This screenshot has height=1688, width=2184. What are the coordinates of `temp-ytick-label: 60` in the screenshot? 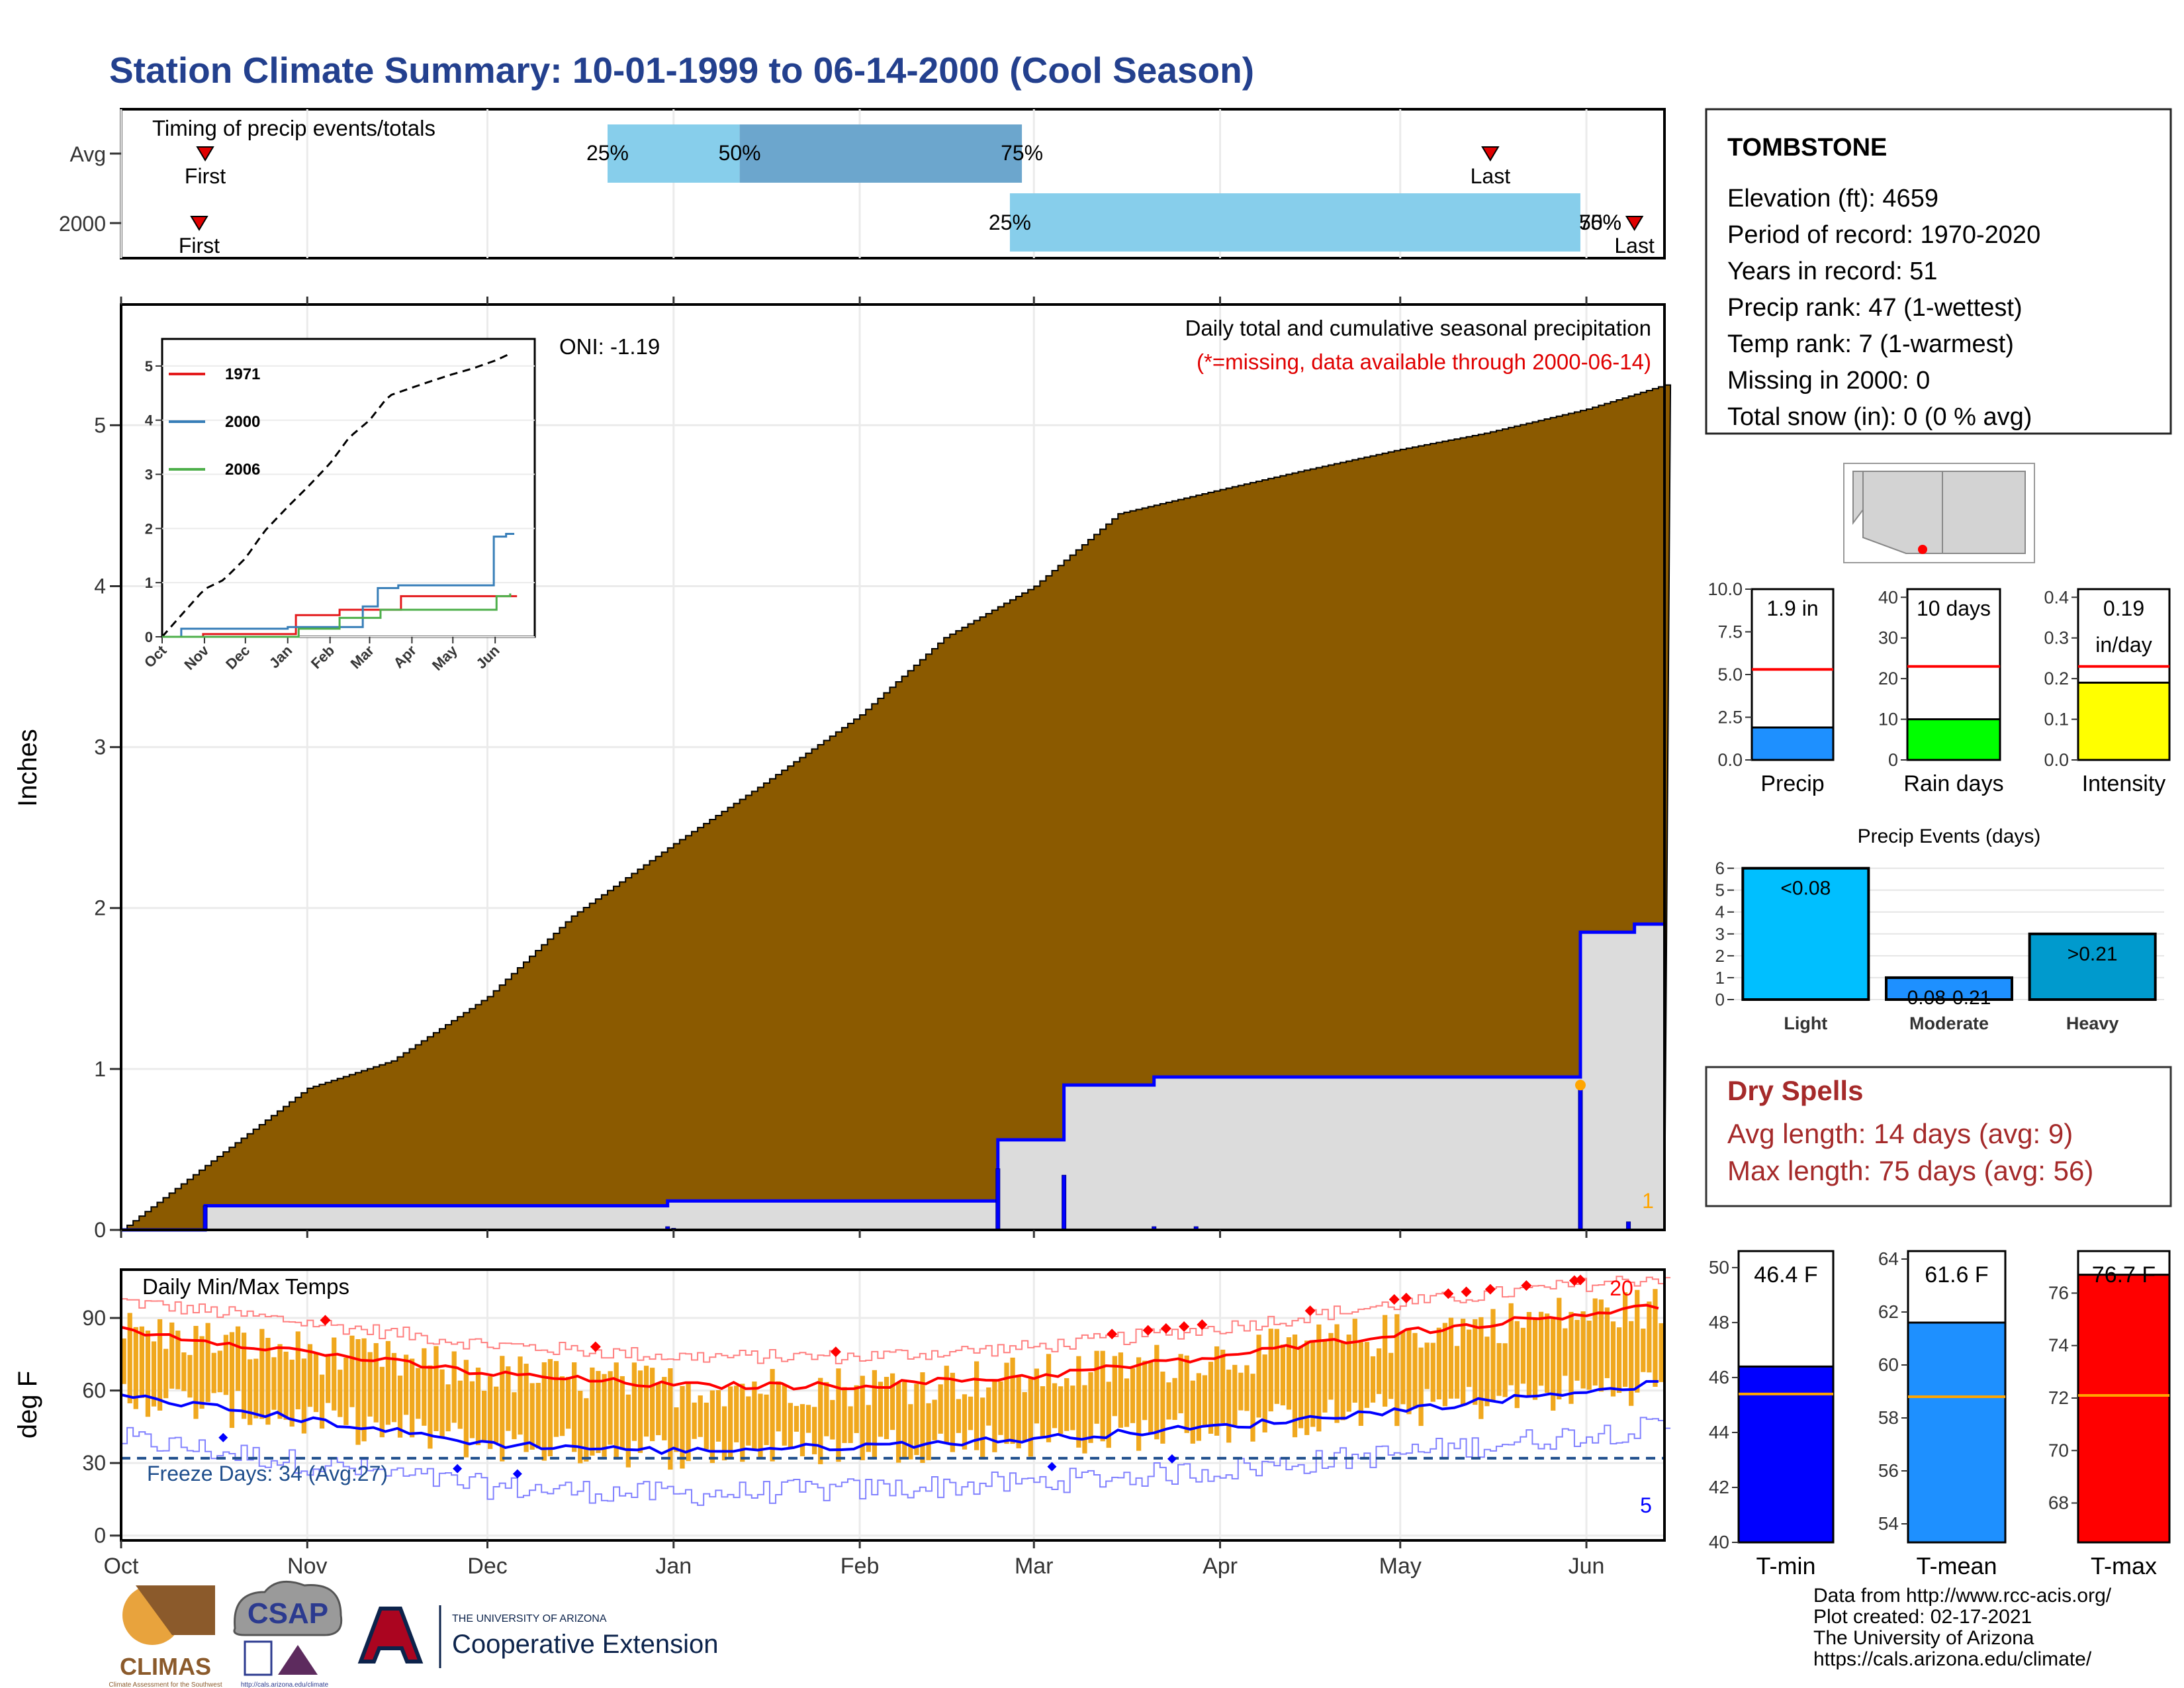 It's located at (94, 1391).